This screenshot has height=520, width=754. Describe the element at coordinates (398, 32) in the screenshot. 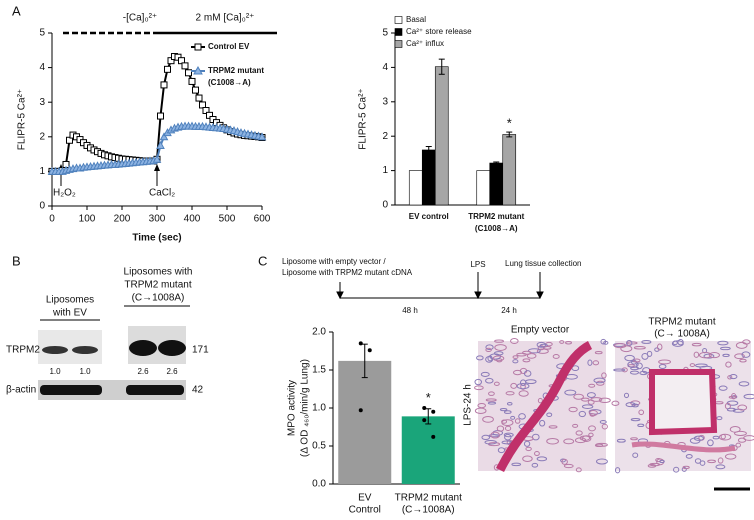

I see `legend-swatch` at that location.